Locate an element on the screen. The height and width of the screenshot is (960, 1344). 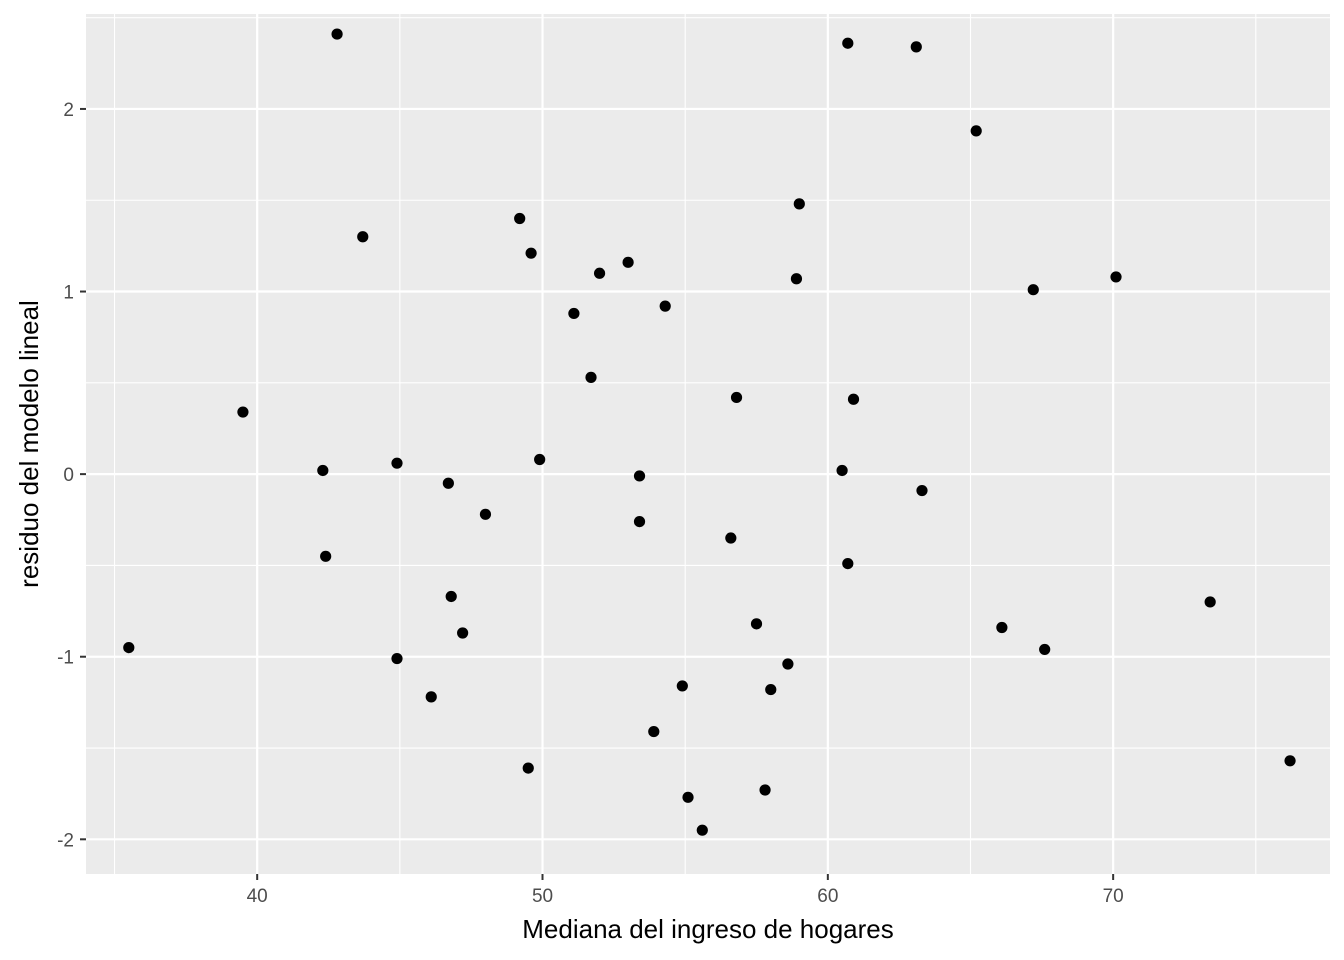
y-tick-label: 2 is located at coordinates (68, 110).